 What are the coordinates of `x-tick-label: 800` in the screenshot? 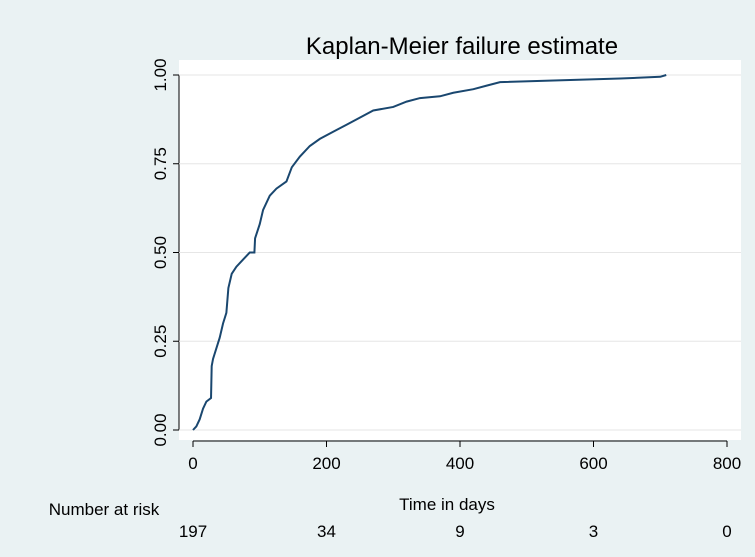 It's located at (727, 463).